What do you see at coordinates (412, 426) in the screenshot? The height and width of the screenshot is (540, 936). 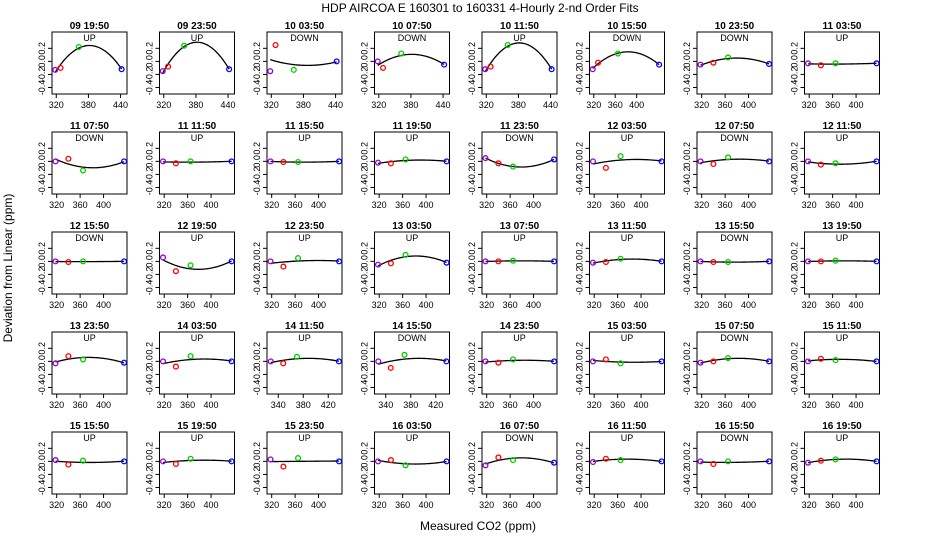 I see `panel-title: 16 03:50` at bounding box center [412, 426].